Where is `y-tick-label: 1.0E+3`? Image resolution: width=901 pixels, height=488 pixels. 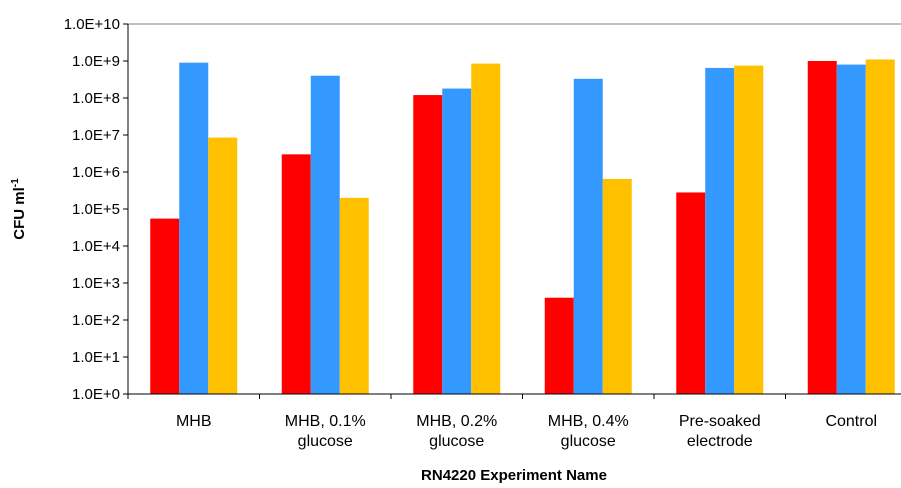
y-tick-label: 1.0E+3 is located at coordinates (96, 283).